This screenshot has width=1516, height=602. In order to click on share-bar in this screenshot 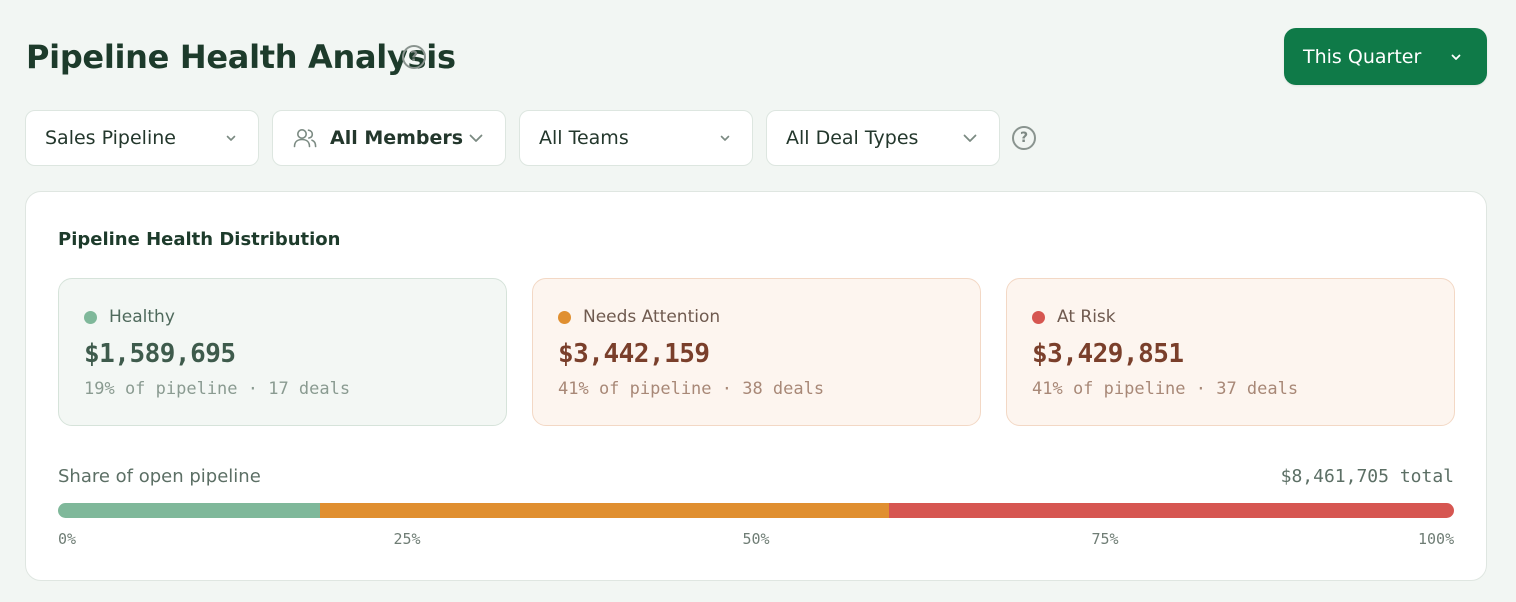, I will do `click(756, 510)`.